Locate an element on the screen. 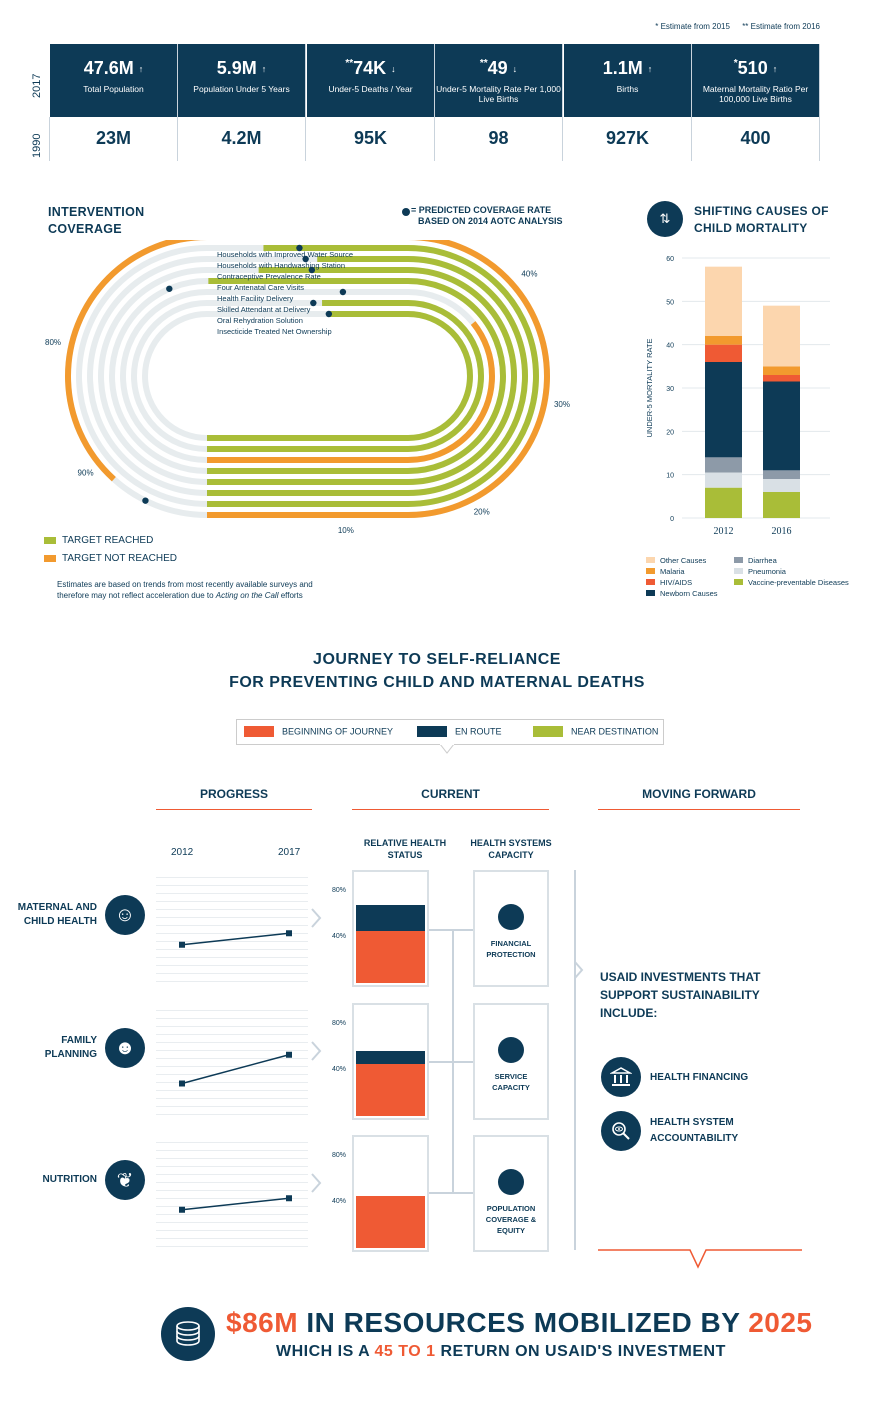 This screenshot has width=874, height=1410. y-axis-label: UNDER-5 MORTALITY RATE is located at coordinates (649, 387).